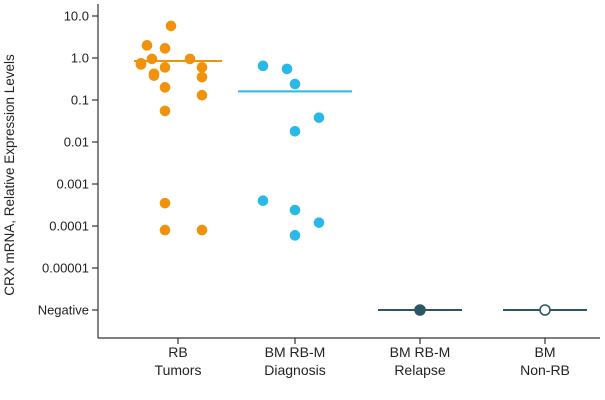 This screenshot has width=605, height=400. I want to click on y-axis-title: CRX mRNA, Relative Expression Levels, so click(9, 175).